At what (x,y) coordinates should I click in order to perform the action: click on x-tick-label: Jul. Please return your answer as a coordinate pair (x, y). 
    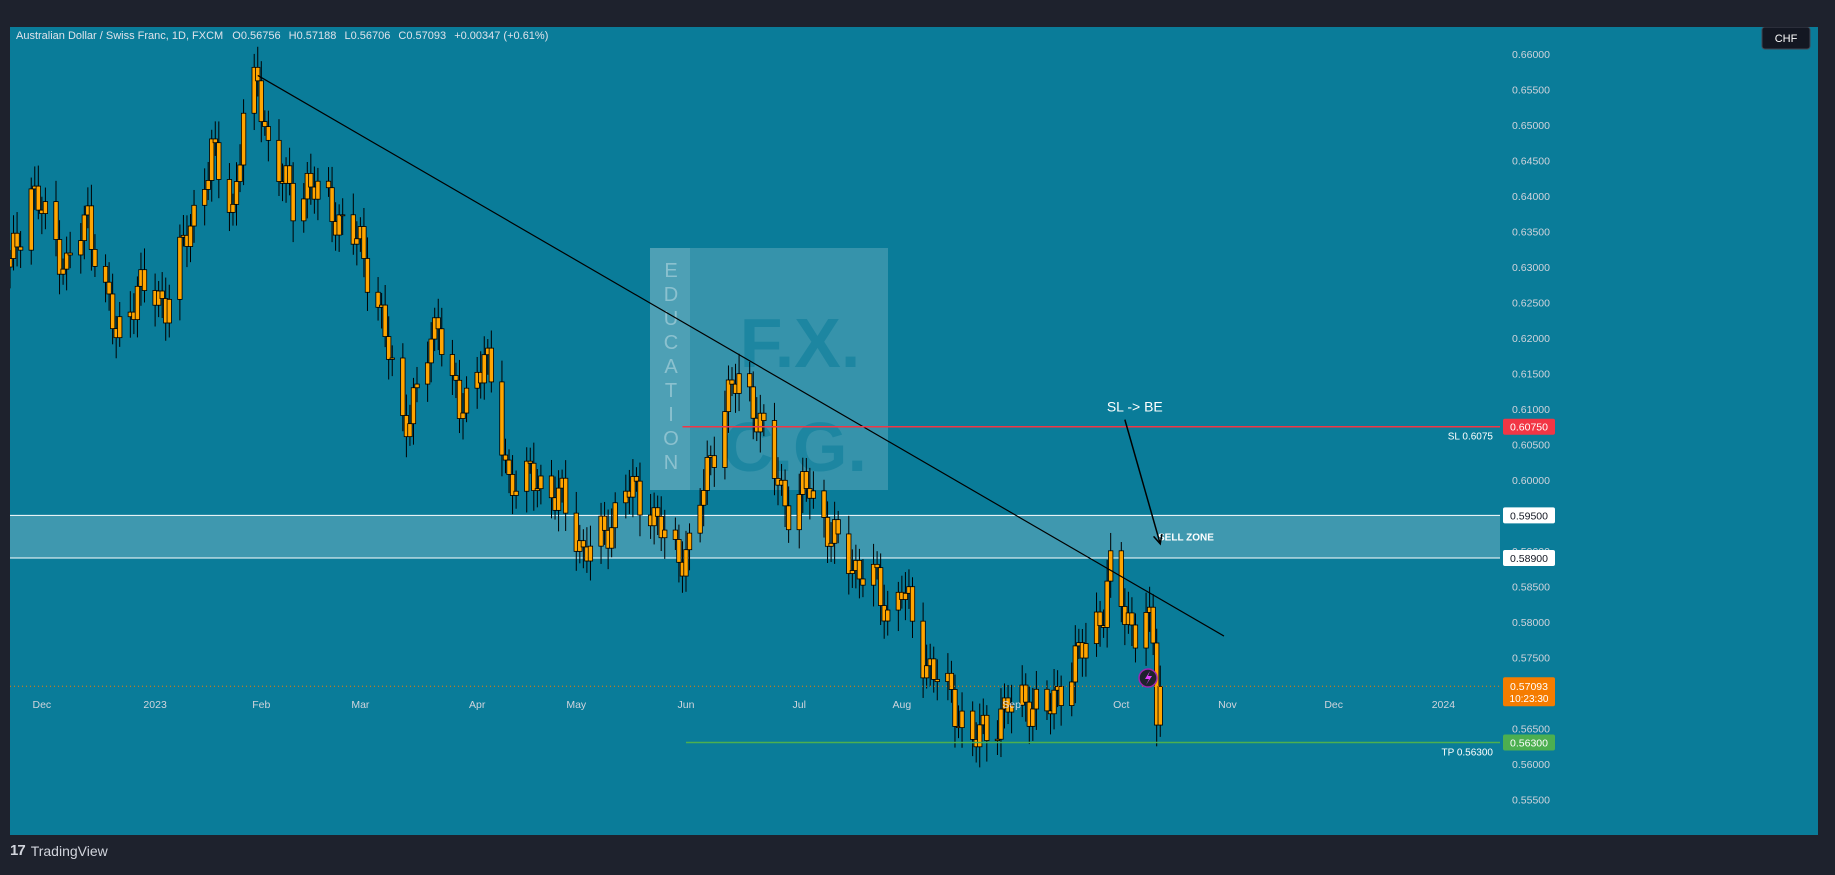
    Looking at the image, I should click on (799, 705).